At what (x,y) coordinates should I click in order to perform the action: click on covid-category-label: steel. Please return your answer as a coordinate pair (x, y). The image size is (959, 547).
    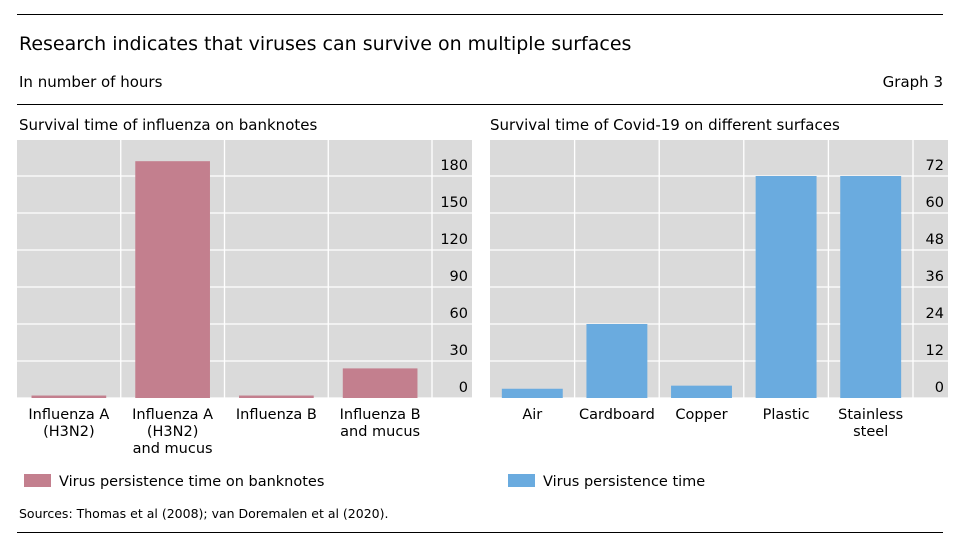
    Looking at the image, I should click on (870, 432).